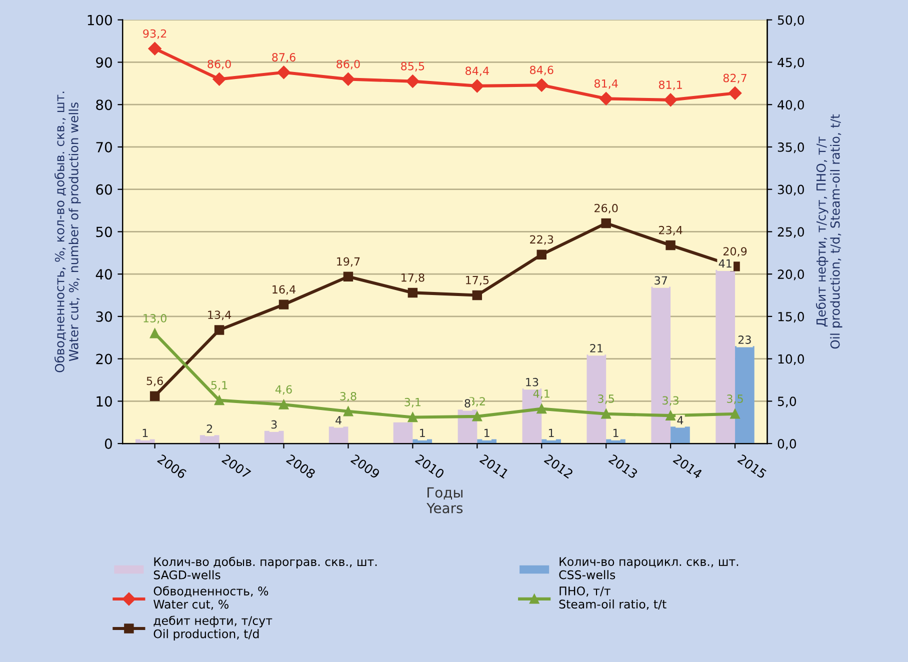 Image resolution: width=908 pixels, height=662 pixels. What do you see at coordinates (265, 568) in the screenshot?
I see `legend-label: Колич-во добыв. парограв. скв., шт. SAGD-wells` at bounding box center [265, 568].